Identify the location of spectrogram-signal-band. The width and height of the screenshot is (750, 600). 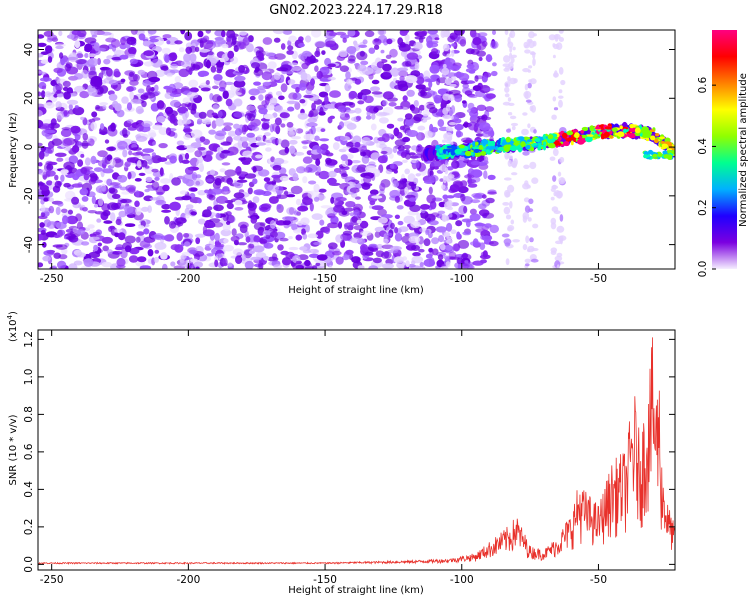
(548, 141).